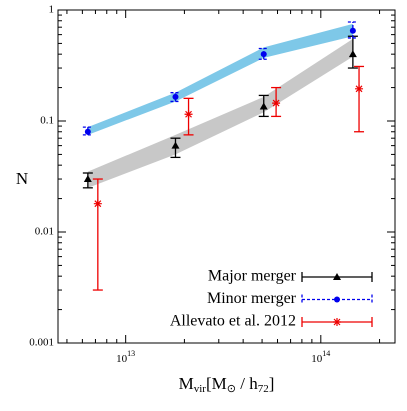 The image size is (407, 411). What do you see at coordinates (252, 298) in the screenshot?
I see `legend-label: Minor merger` at bounding box center [252, 298].